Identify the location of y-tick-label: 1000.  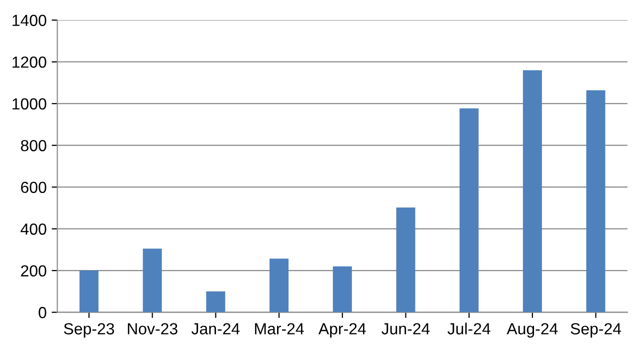
(29, 104).